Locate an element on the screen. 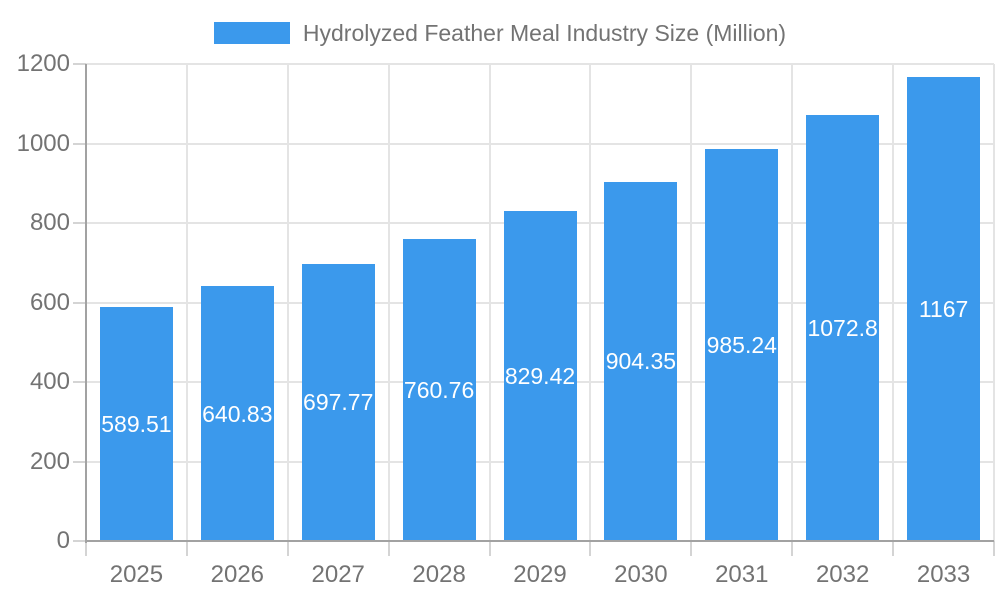 This screenshot has width=1000, height=600. y-tick-label: 1200 is located at coordinates (43, 63).